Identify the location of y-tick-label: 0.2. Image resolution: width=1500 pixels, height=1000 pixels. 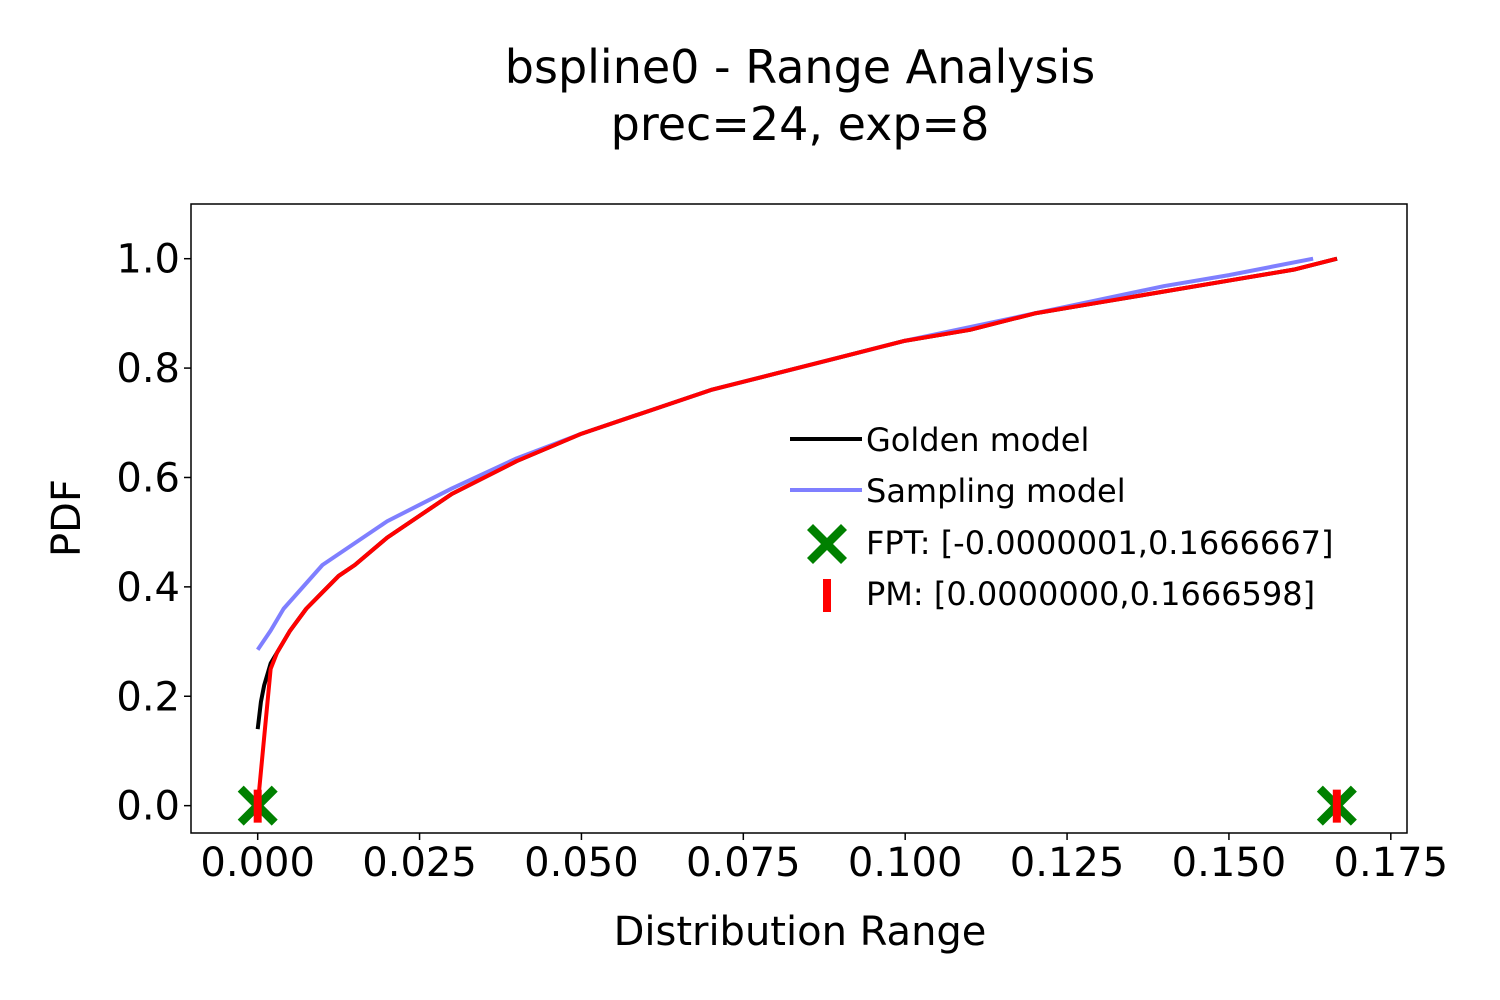
(148, 697).